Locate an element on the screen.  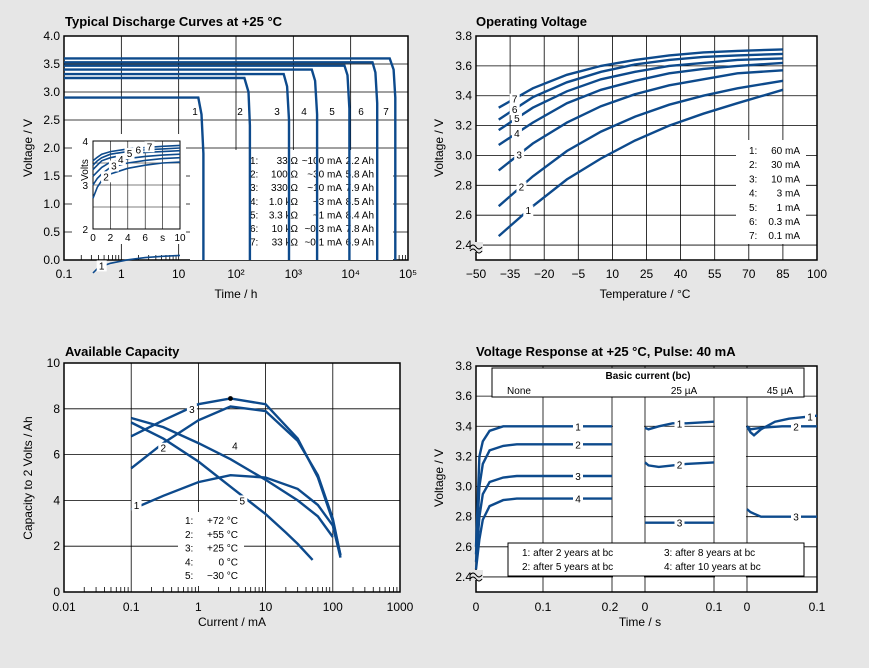
discharge-y-tick: 0.0 is located at coordinates (51, 260).